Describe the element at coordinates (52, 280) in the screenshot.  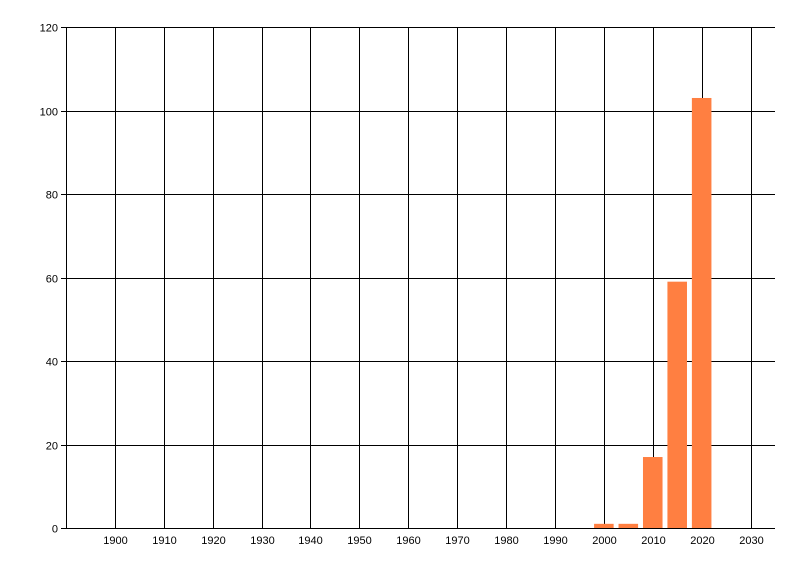
I see `y-tick-label: 60` at that location.